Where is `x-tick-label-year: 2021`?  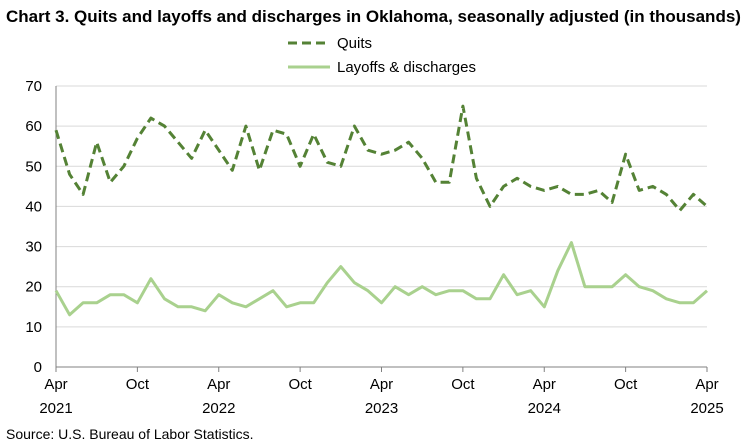
x-tick-label-year: 2021 is located at coordinates (55, 408).